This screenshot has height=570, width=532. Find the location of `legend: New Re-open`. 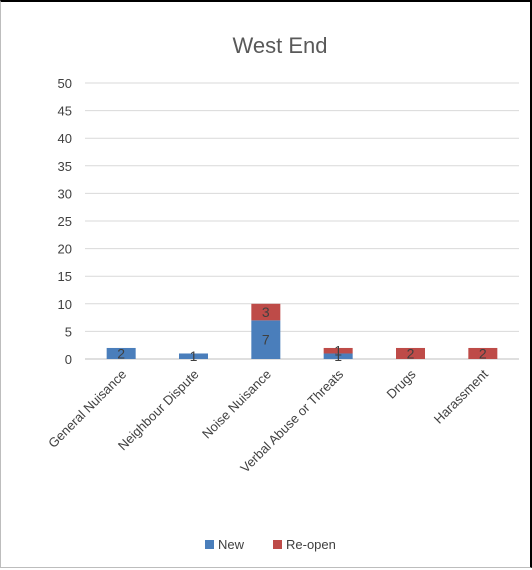

legend: New Re-open is located at coordinates (270, 544).